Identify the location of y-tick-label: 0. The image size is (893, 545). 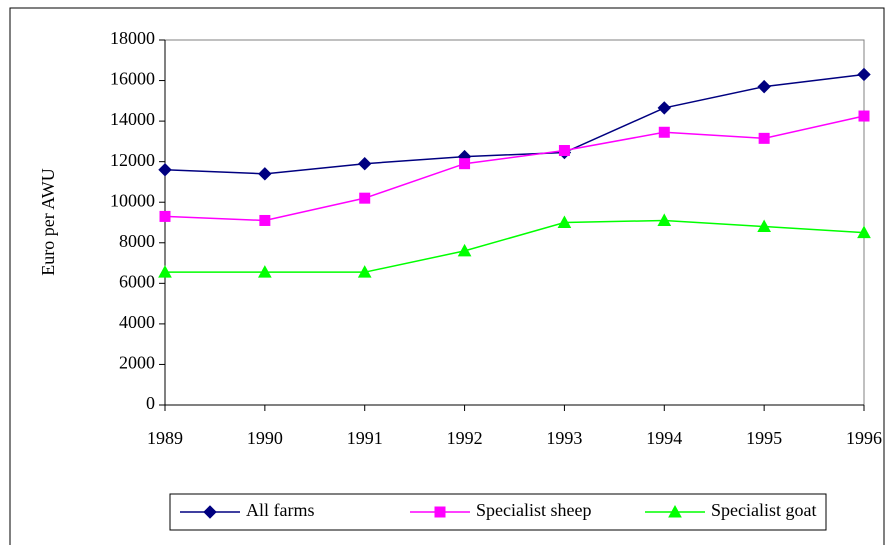
(150, 403).